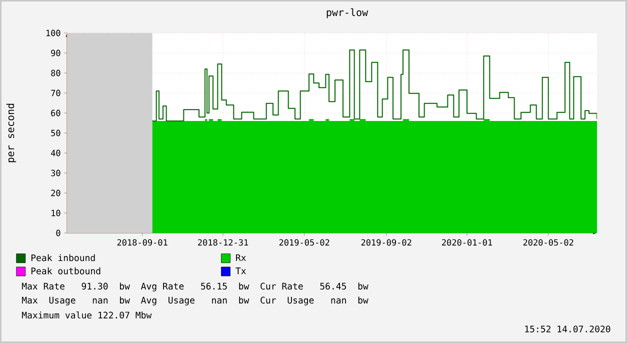 Image resolution: width=627 pixels, height=343 pixels. What do you see at coordinates (467, 242) in the screenshot?
I see `x-tick-label: 2020-01-01` at bounding box center [467, 242].